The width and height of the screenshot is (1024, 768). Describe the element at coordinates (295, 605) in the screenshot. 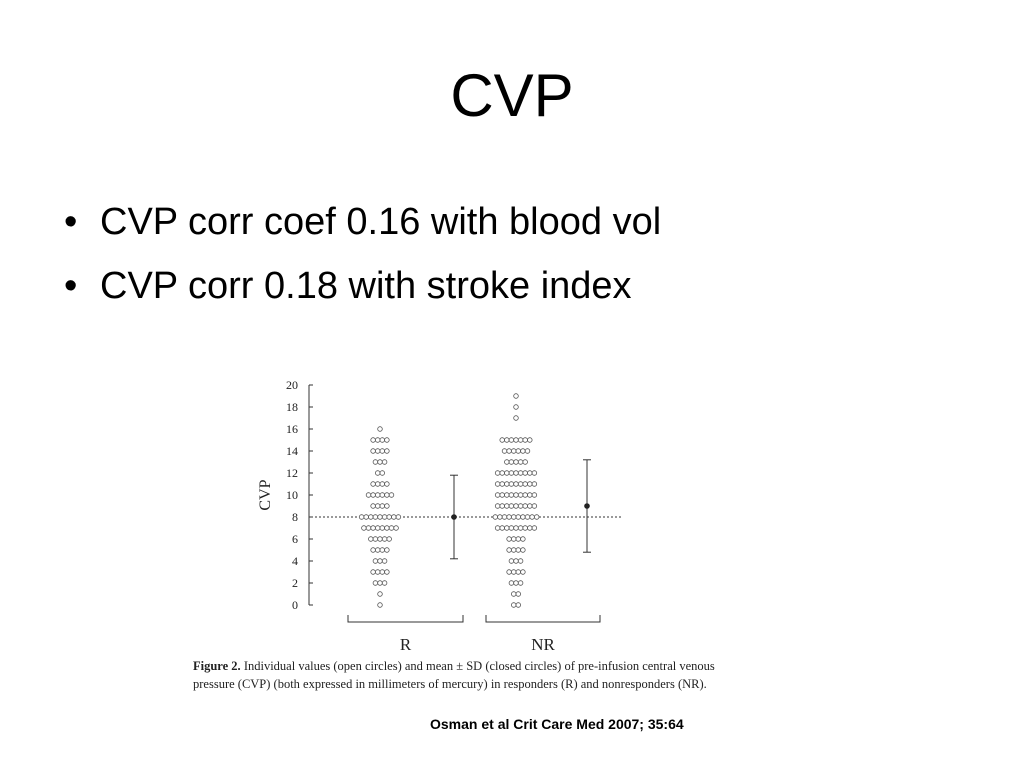

I see `y-tick-label: 0` at that location.